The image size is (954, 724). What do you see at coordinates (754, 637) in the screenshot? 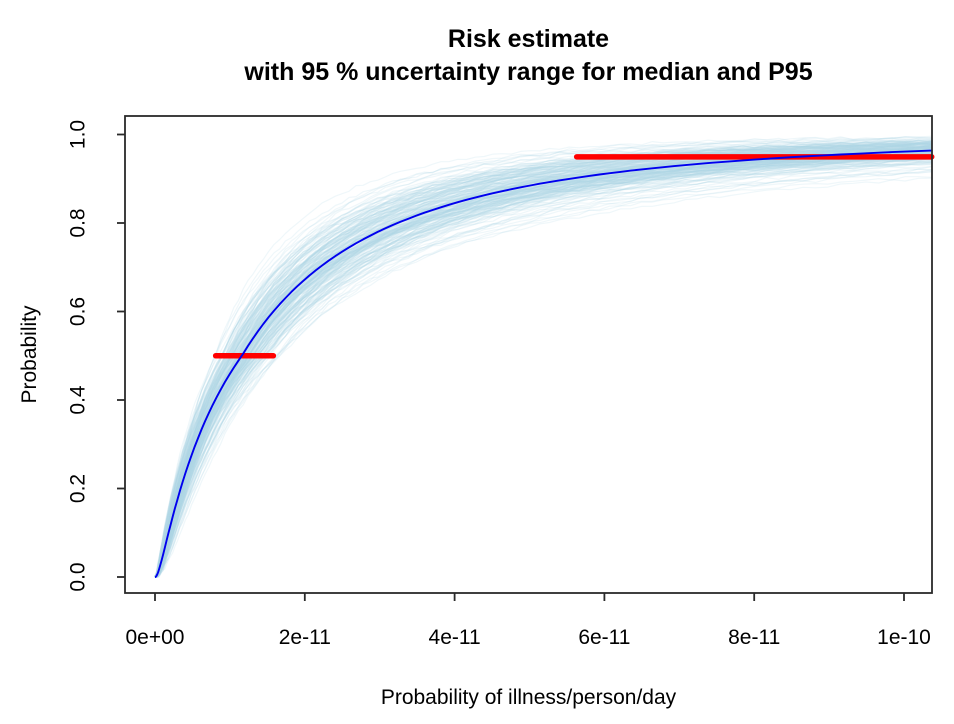
I see `x-tick-label: 8e-11` at bounding box center [754, 637].